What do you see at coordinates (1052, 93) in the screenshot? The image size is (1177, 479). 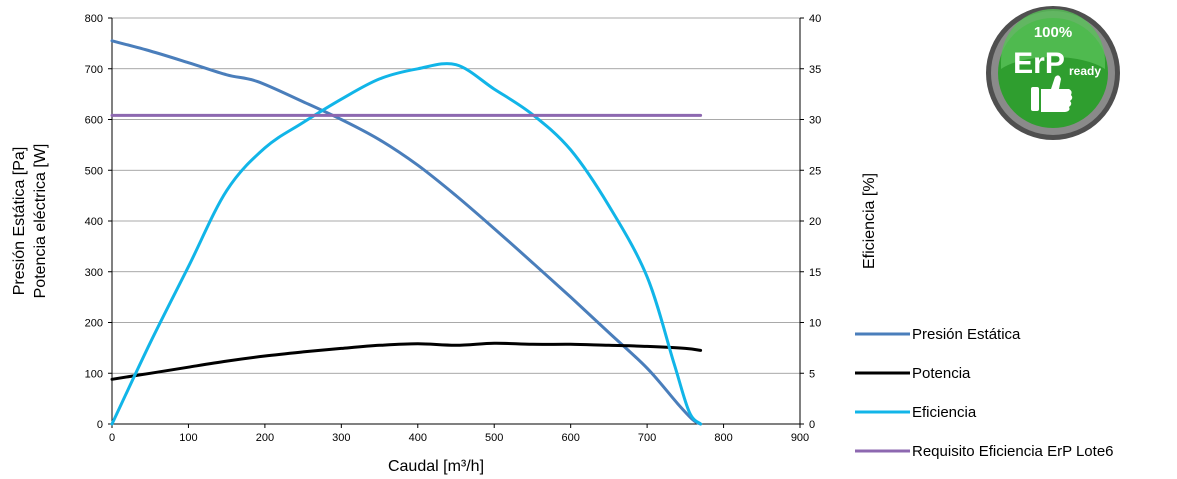 I see `thumbs-up-icon` at bounding box center [1052, 93].